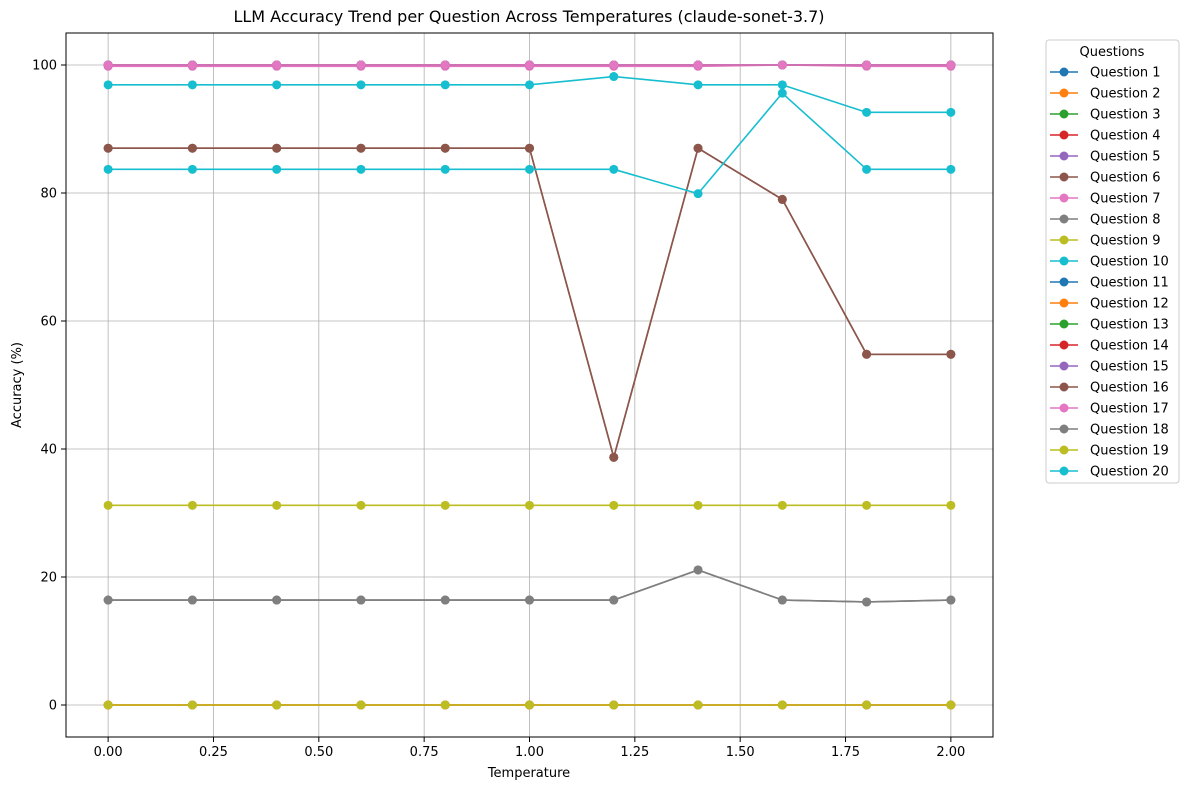 The height and width of the screenshot is (790, 1189). I want to click on legend-label: Question 19, so click(1129, 451).